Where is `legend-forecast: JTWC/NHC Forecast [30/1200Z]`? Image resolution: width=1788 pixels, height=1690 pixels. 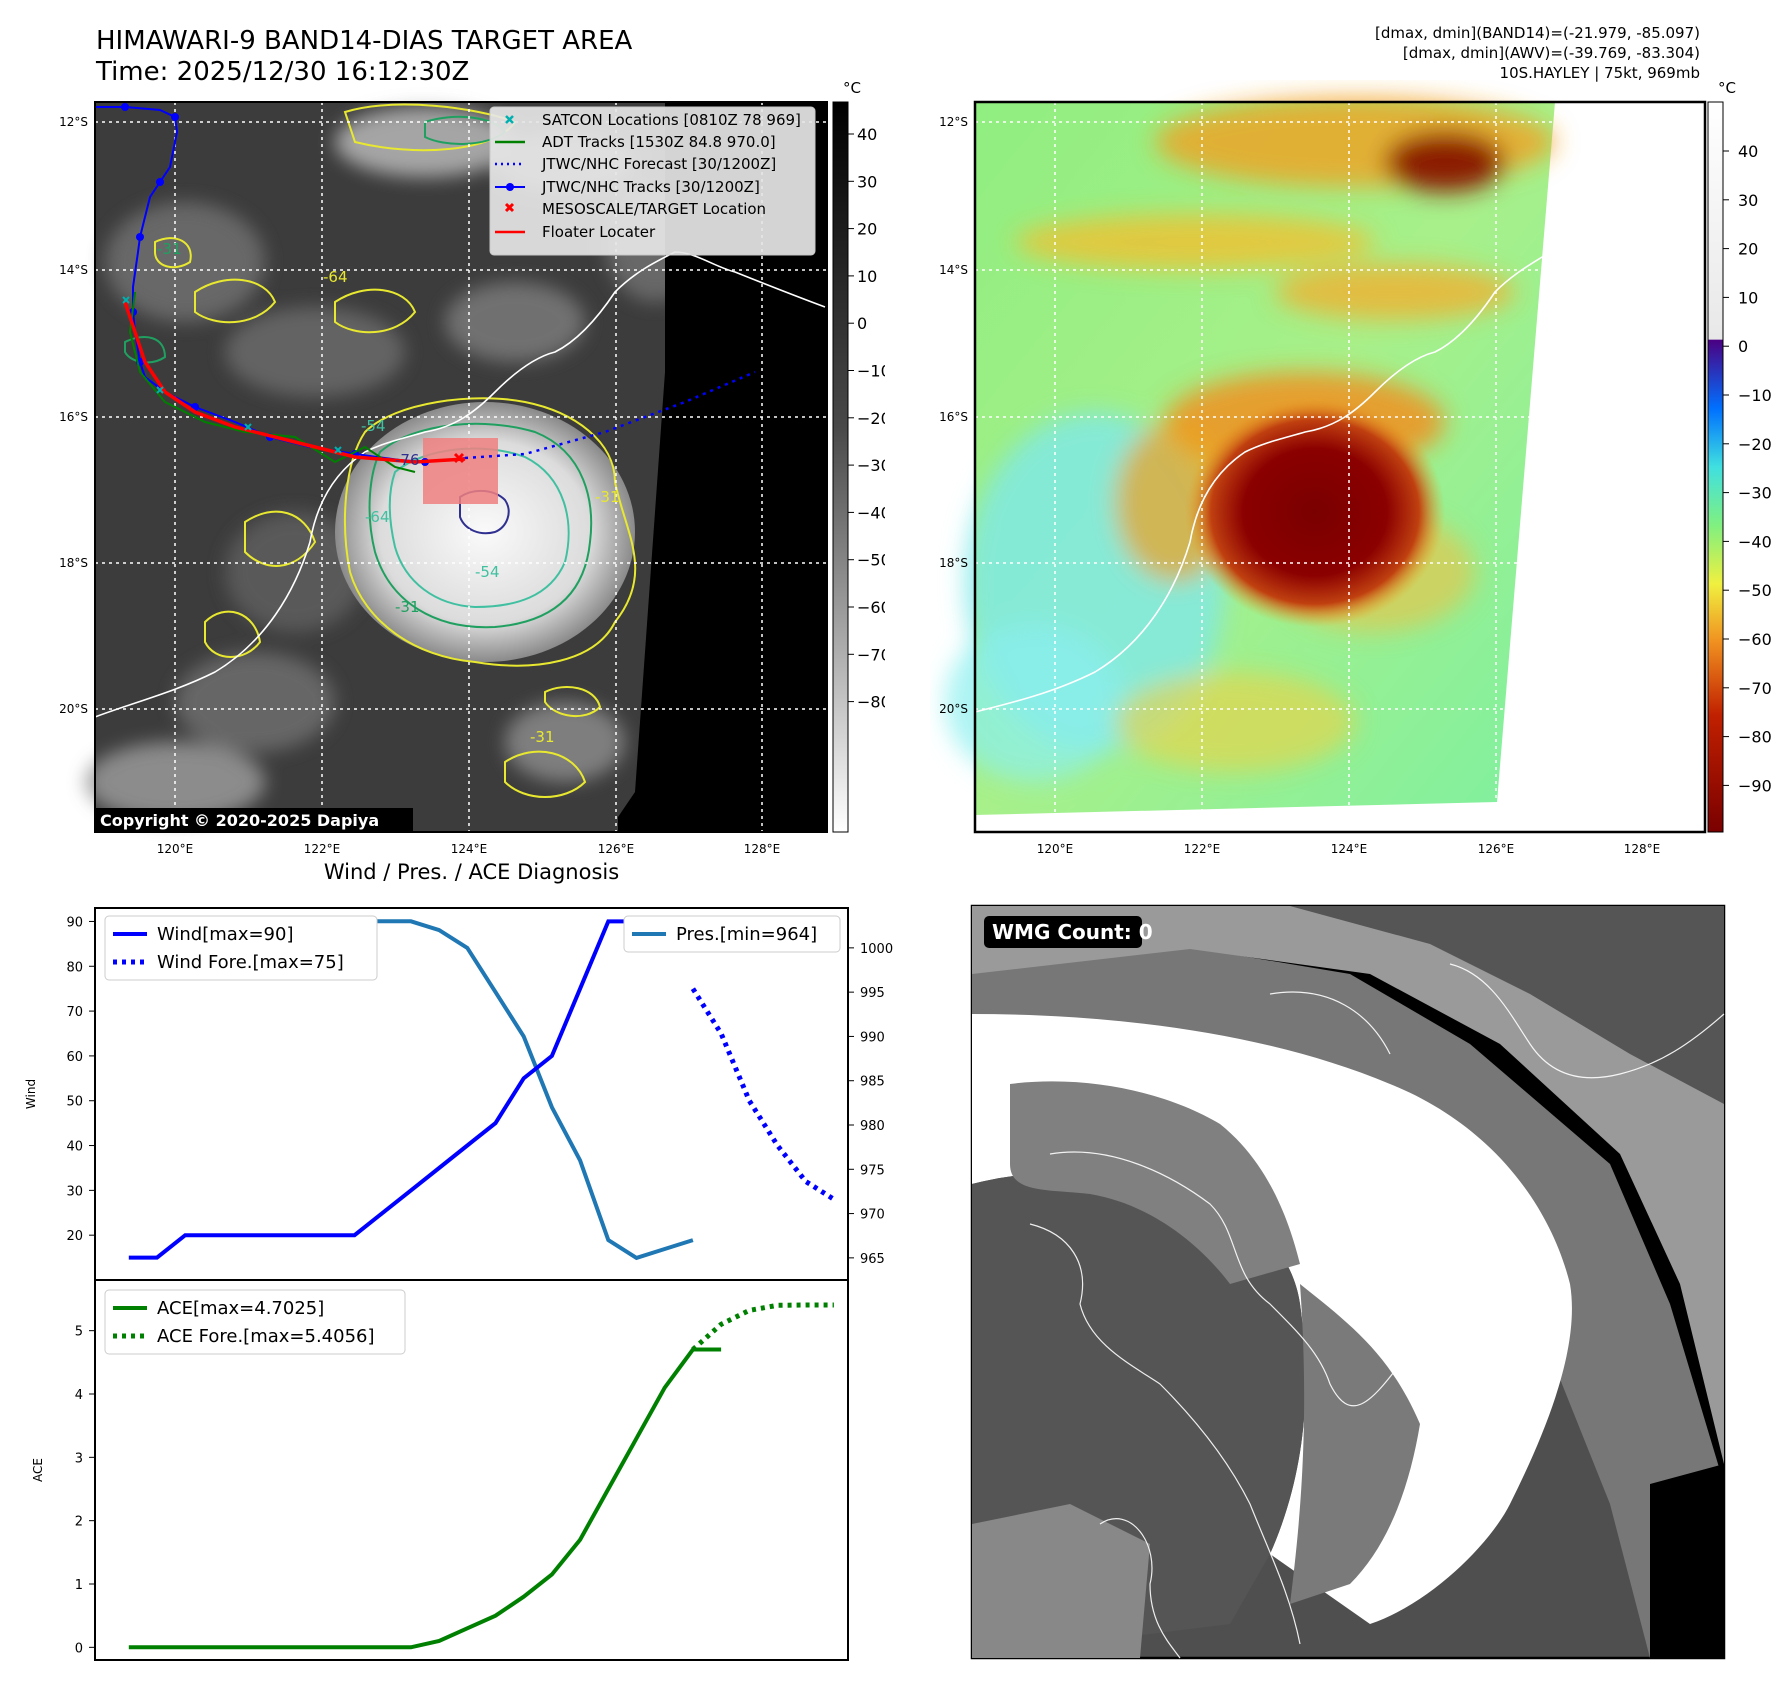 legend-forecast: JTWC/NHC Forecast [30/1200Z] is located at coordinates (658, 164).